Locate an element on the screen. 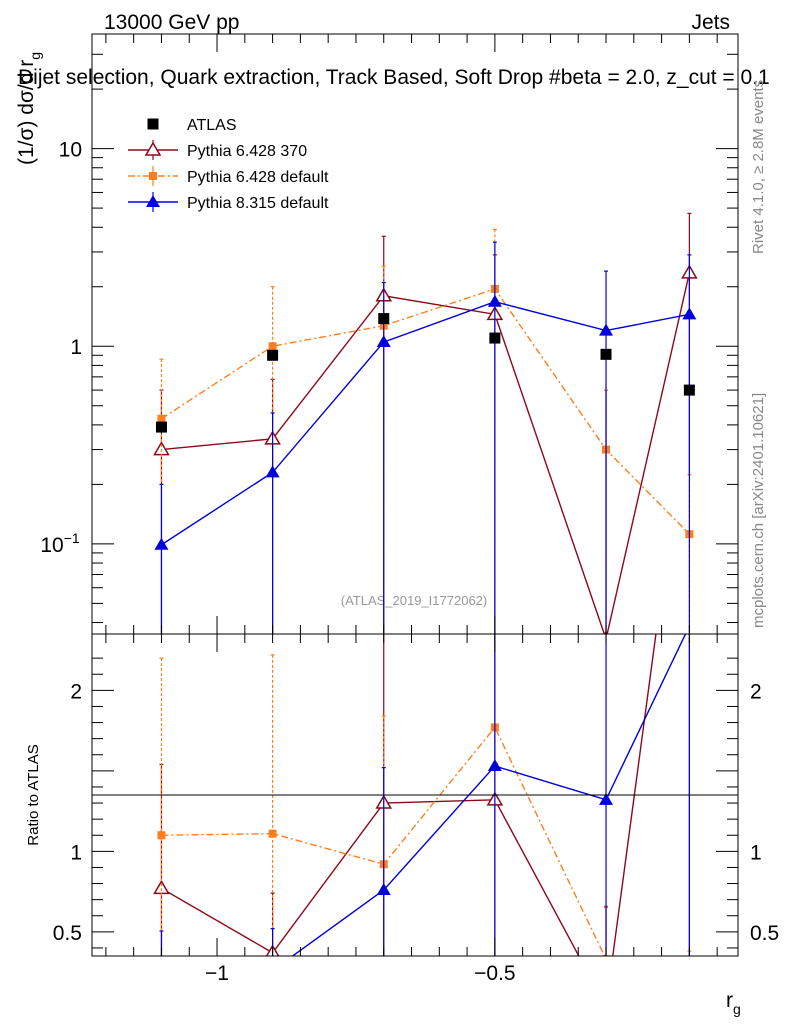 This screenshot has height=1024, width=786. ratio-y-tick-label: 0.5 is located at coordinates (67, 933).